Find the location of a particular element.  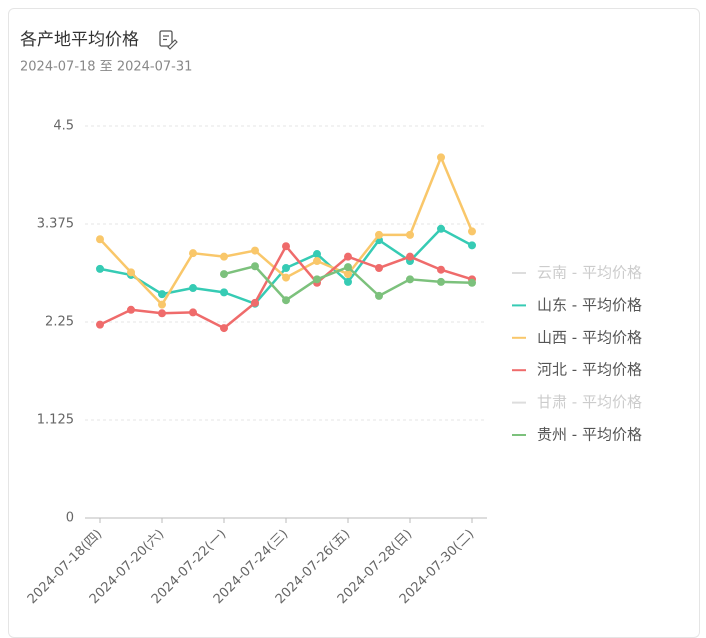

legend-label: 甘肃 - 平均价格 is located at coordinates (589, 402).